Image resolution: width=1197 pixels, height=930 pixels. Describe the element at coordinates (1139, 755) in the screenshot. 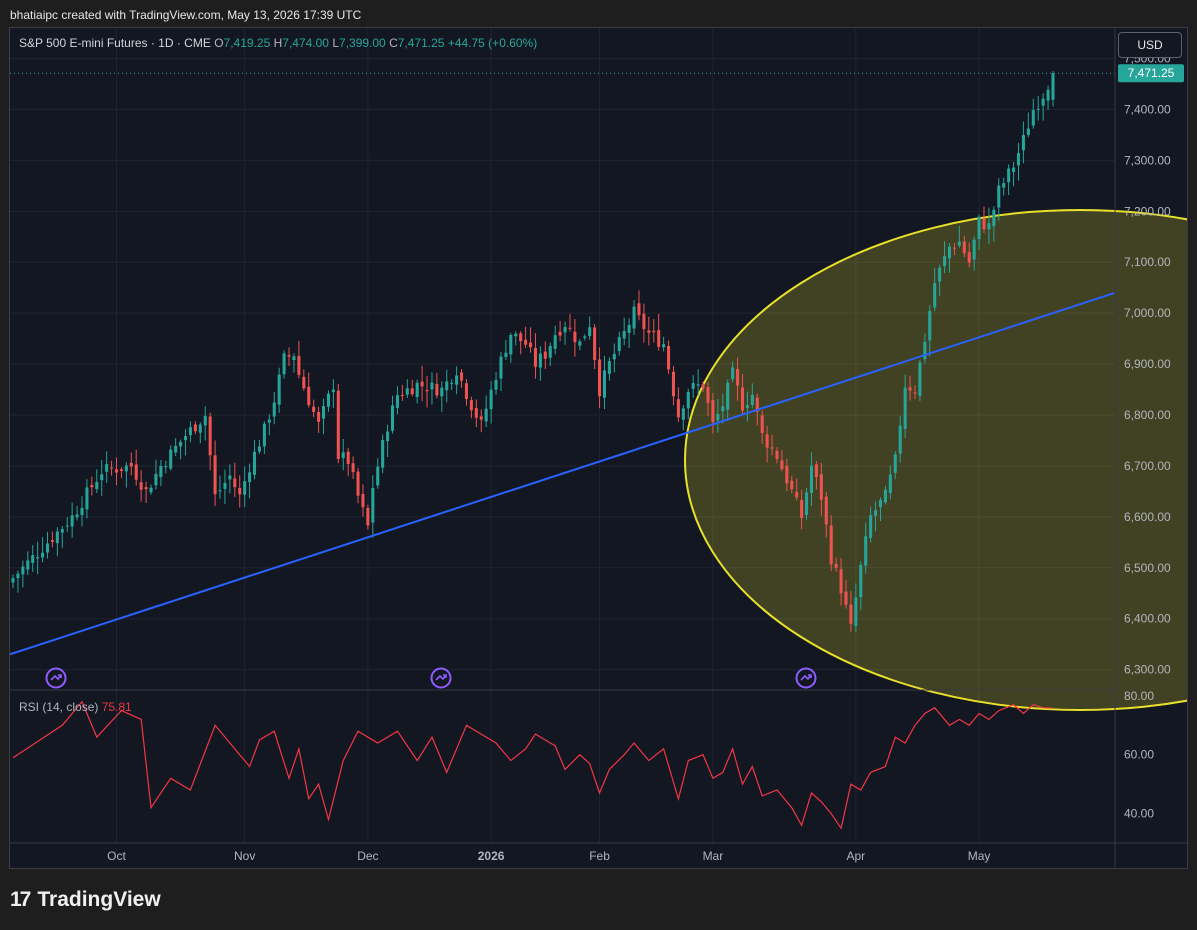

I see `rsi-tick-label: 60.00` at that location.